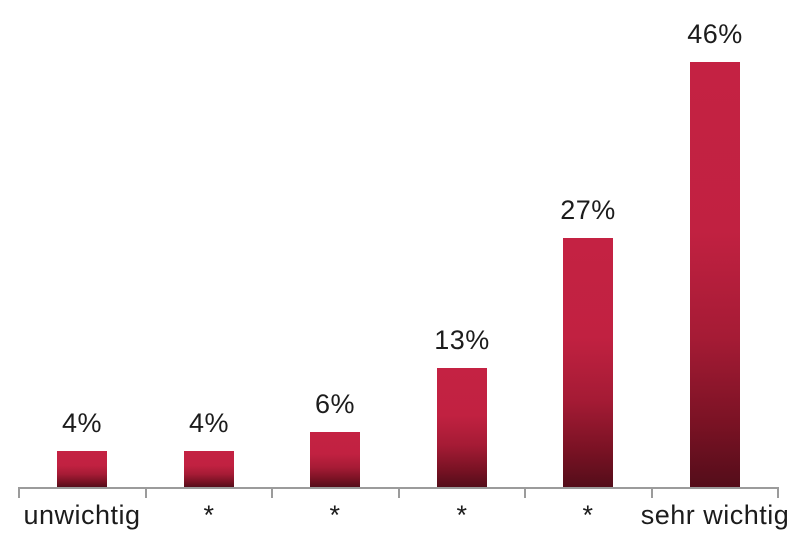 The width and height of the screenshot is (800, 547). I want to click on x-axis-label: unwichtig, so click(82, 515).